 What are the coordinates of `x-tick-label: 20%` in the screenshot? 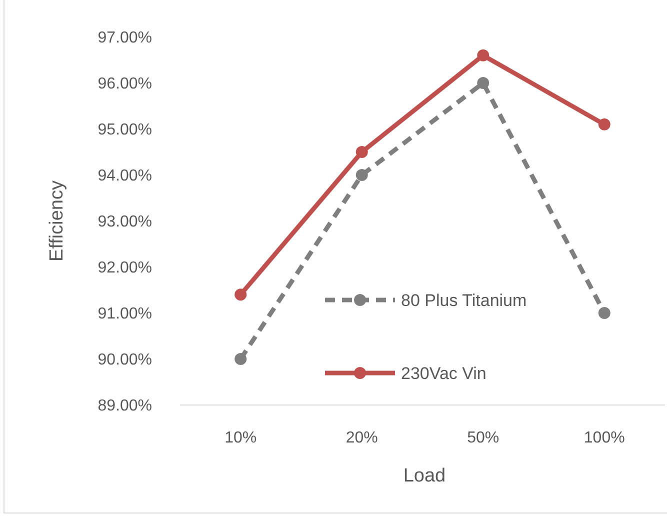 It's located at (362, 438).